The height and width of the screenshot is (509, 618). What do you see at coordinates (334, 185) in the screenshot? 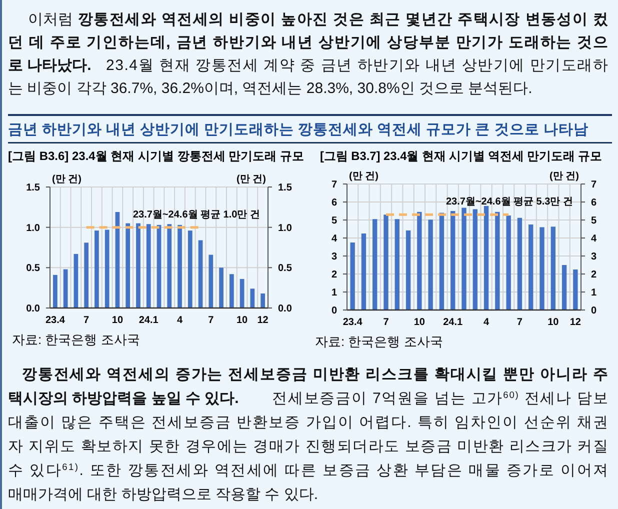
I see `y-tick-label: 7` at bounding box center [334, 185].